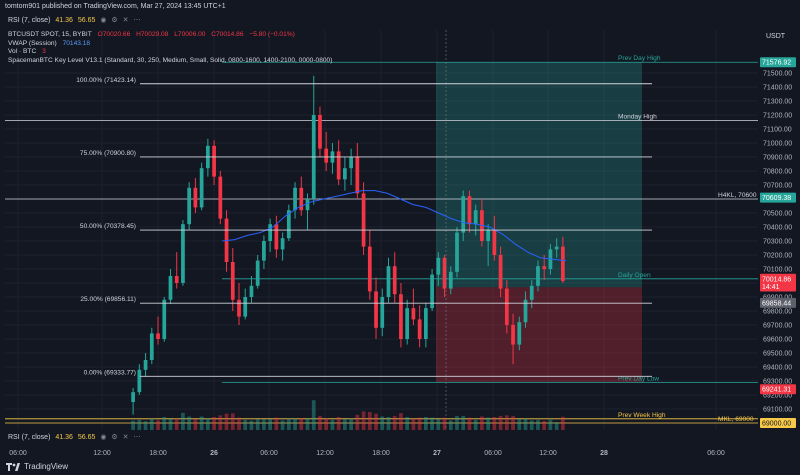  Describe the element at coordinates (638, 378) in the screenshot. I see `key-level-label: Prev Day Low` at that location.